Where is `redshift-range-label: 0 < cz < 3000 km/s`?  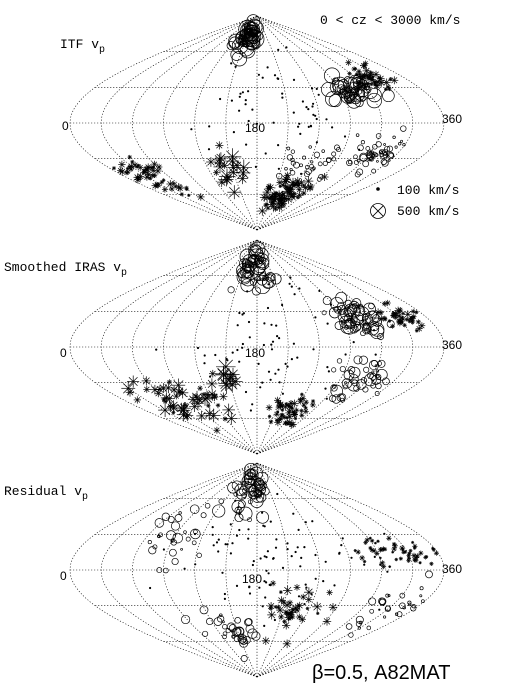
redshift-range-label: 0 < cz < 3000 km/s is located at coordinates (390, 20).